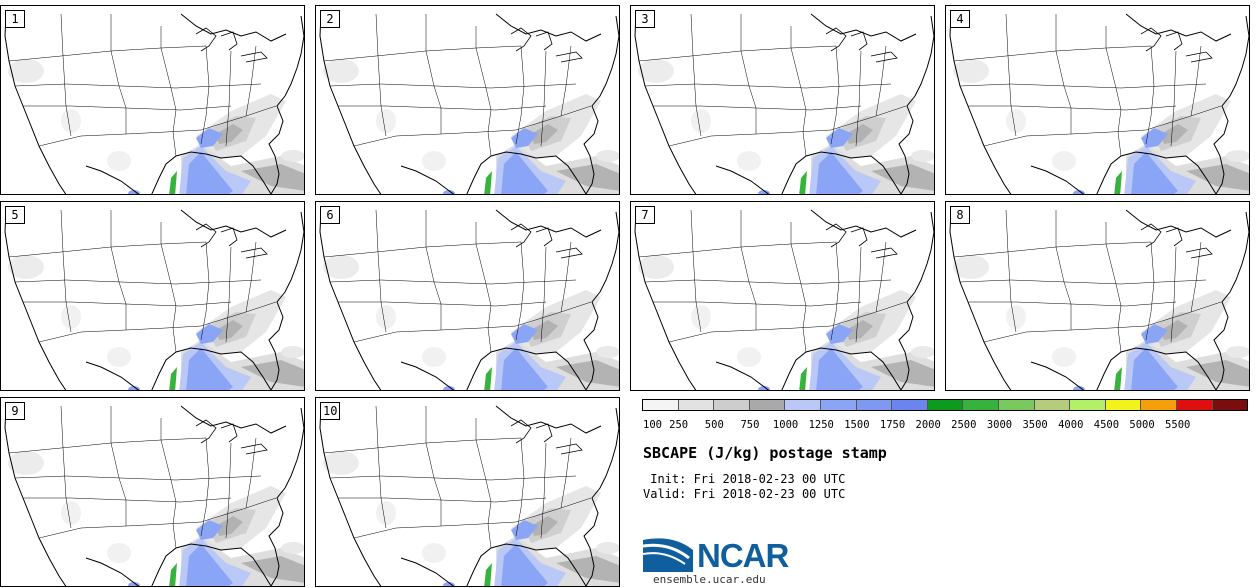 The height and width of the screenshot is (588, 1260). I want to click on colorbar-tick-label: 500, so click(714, 425).